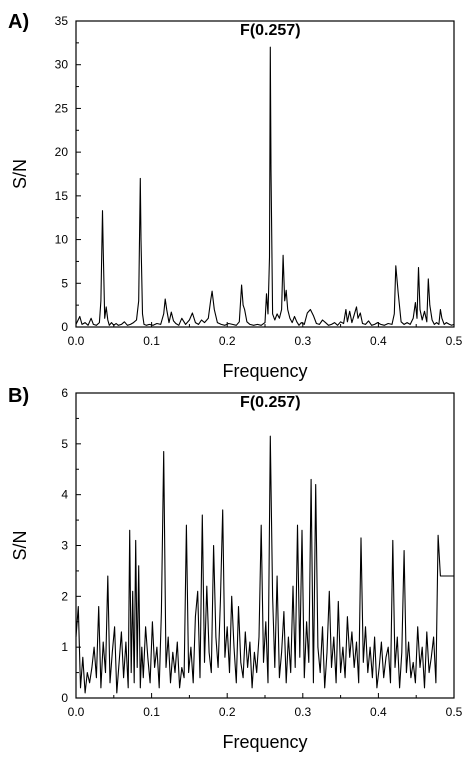 This screenshot has width=474, height=760. Describe the element at coordinates (62, 240) in the screenshot. I see `y-tick-label: 10` at that location.